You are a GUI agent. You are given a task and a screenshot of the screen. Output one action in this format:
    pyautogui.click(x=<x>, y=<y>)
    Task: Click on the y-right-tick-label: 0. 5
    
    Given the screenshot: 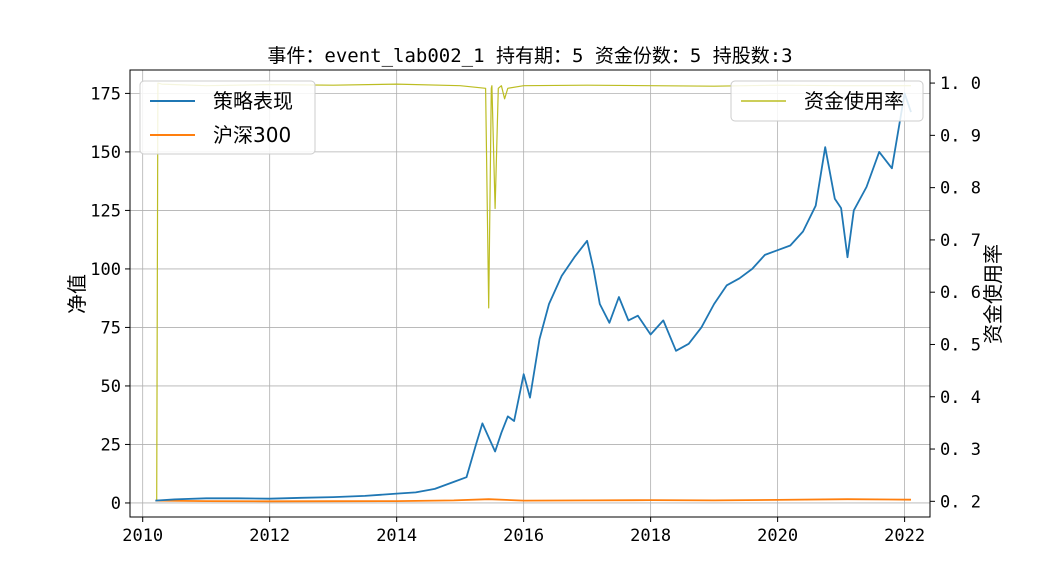 What is the action you would take?
    pyautogui.click(x=960, y=345)
    